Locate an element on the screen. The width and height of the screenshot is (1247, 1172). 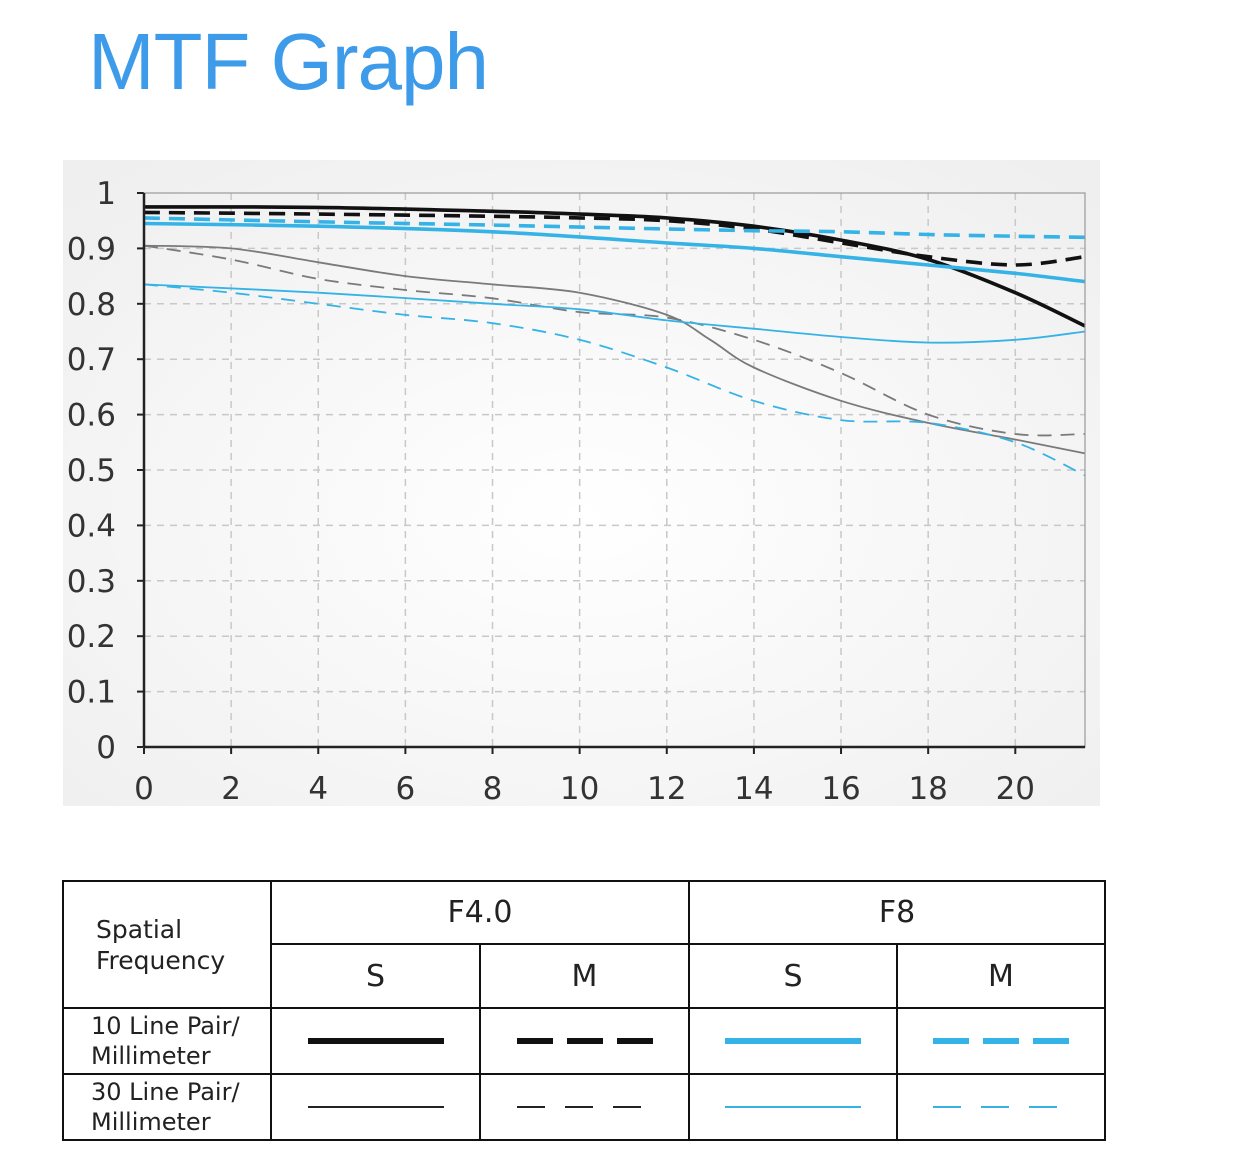
series-30-line-pair-millimeter-f8-m-line is located at coordinates (614, 380).